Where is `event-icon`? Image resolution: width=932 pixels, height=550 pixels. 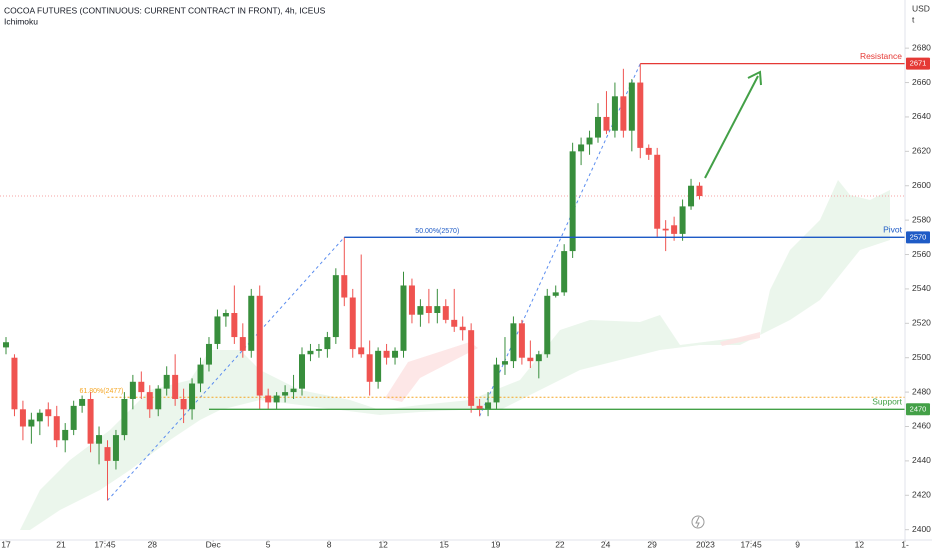 event-icon is located at coordinates (698, 522).